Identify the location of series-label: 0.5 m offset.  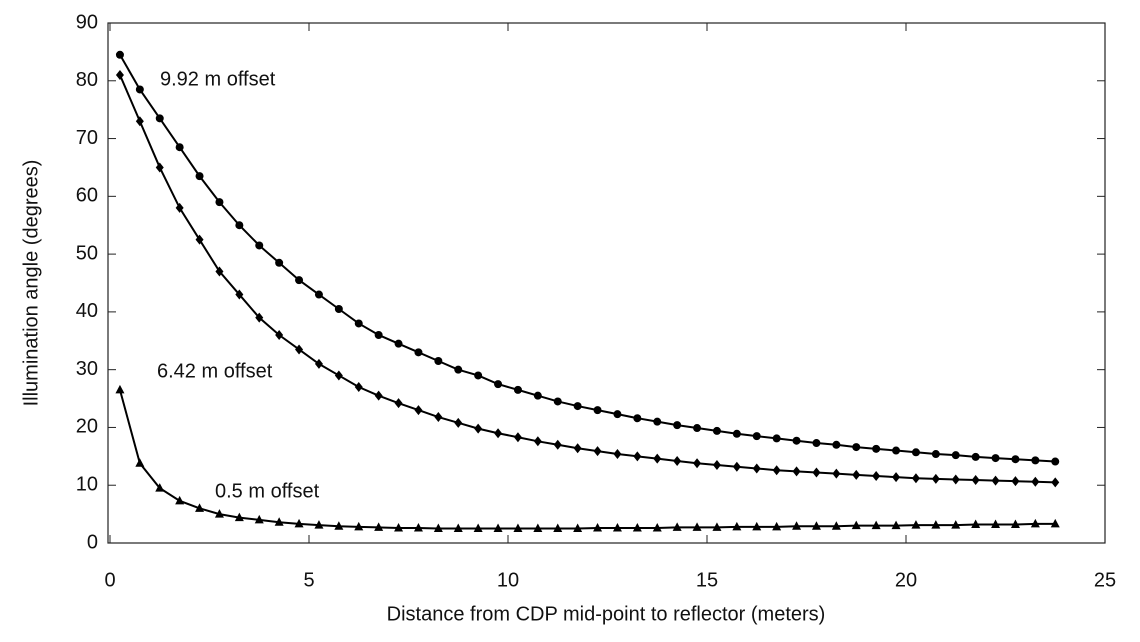
(267, 491).